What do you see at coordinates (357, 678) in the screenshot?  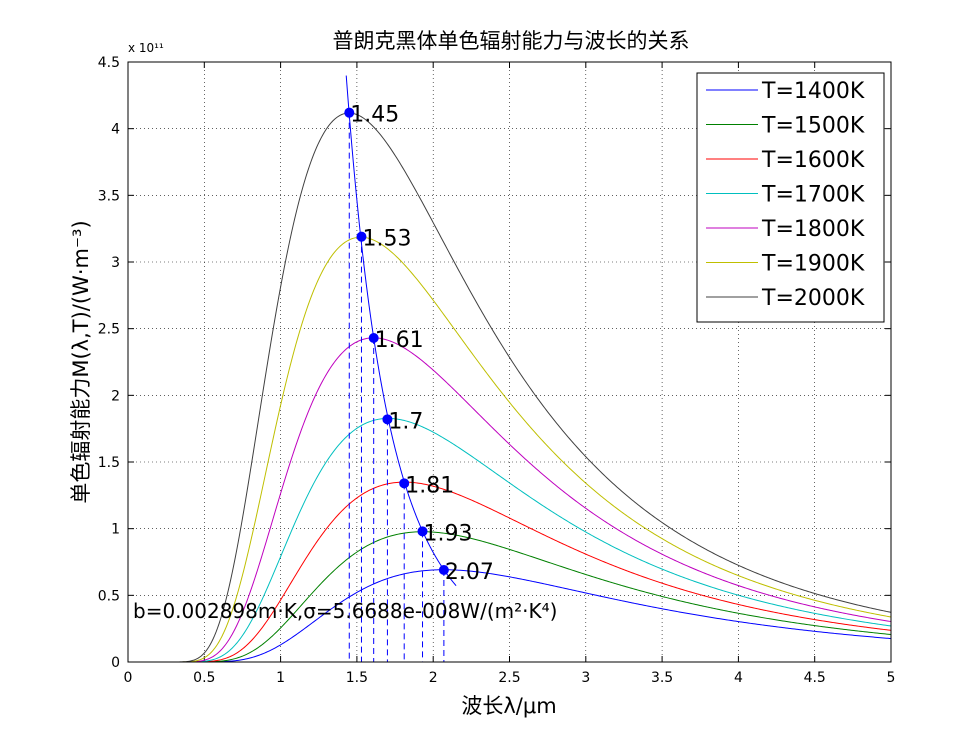 I see `x-tick-label: 1.5` at bounding box center [357, 678].